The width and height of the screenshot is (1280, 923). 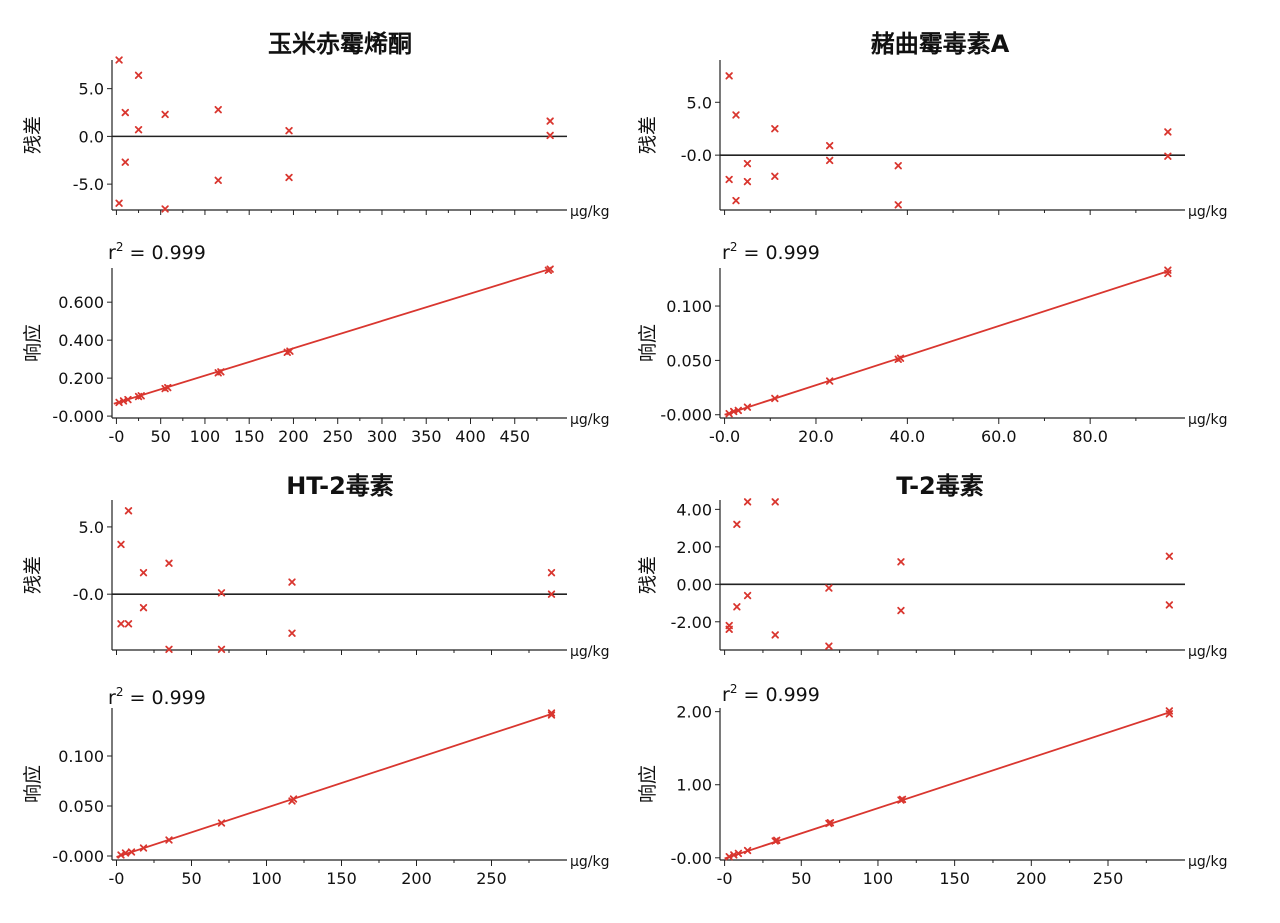 I want to click on residual-plot: 5.0 -0.0 μg/kg 残差, so click(x=932, y=140).